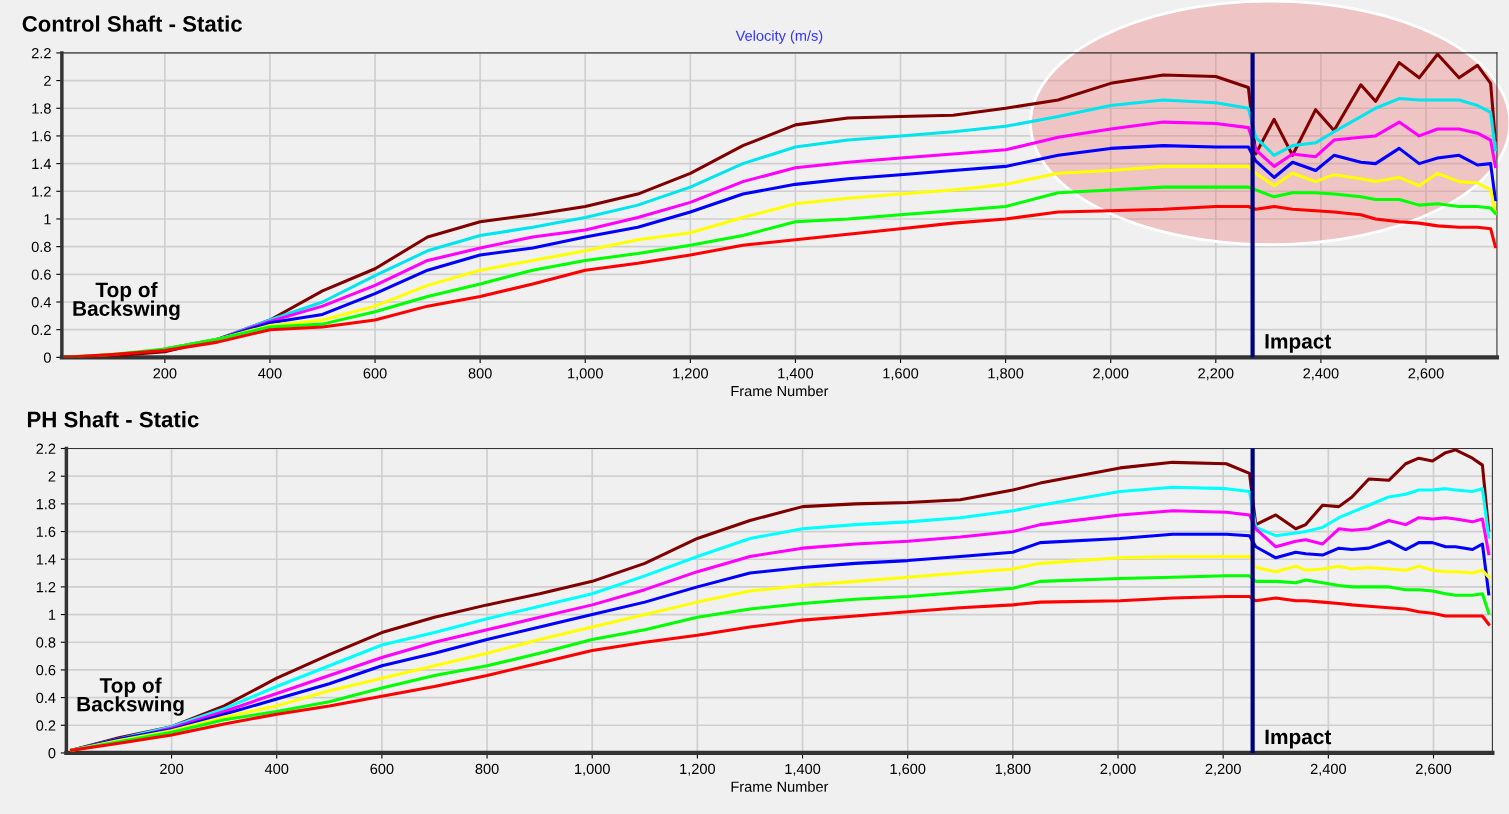 Image resolution: width=1509 pixels, height=814 pixels. I want to click on chart-subtitle: Velocity (m/s), so click(779, 37).